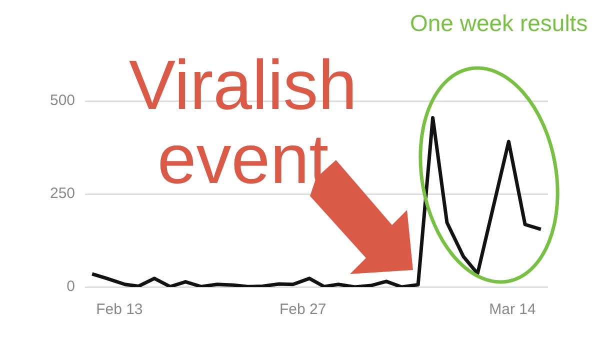 This screenshot has width=600, height=347. What do you see at coordinates (63, 193) in the screenshot?
I see `y-tick-label: 250` at bounding box center [63, 193].